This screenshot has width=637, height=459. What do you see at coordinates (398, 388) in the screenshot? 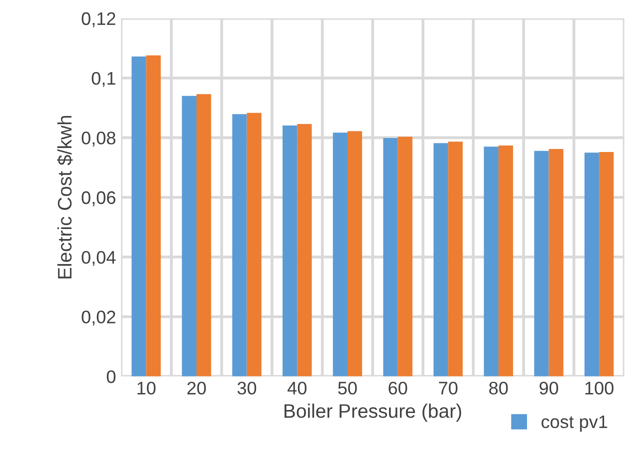
I see `x-tick-label: 60` at bounding box center [398, 388].